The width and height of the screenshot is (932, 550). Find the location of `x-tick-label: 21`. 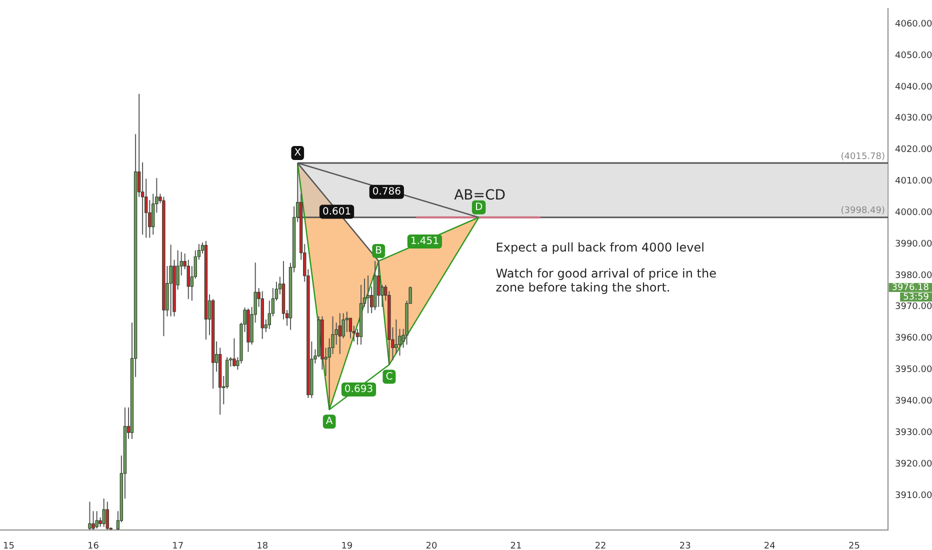

x-tick-label: 21 is located at coordinates (516, 546).